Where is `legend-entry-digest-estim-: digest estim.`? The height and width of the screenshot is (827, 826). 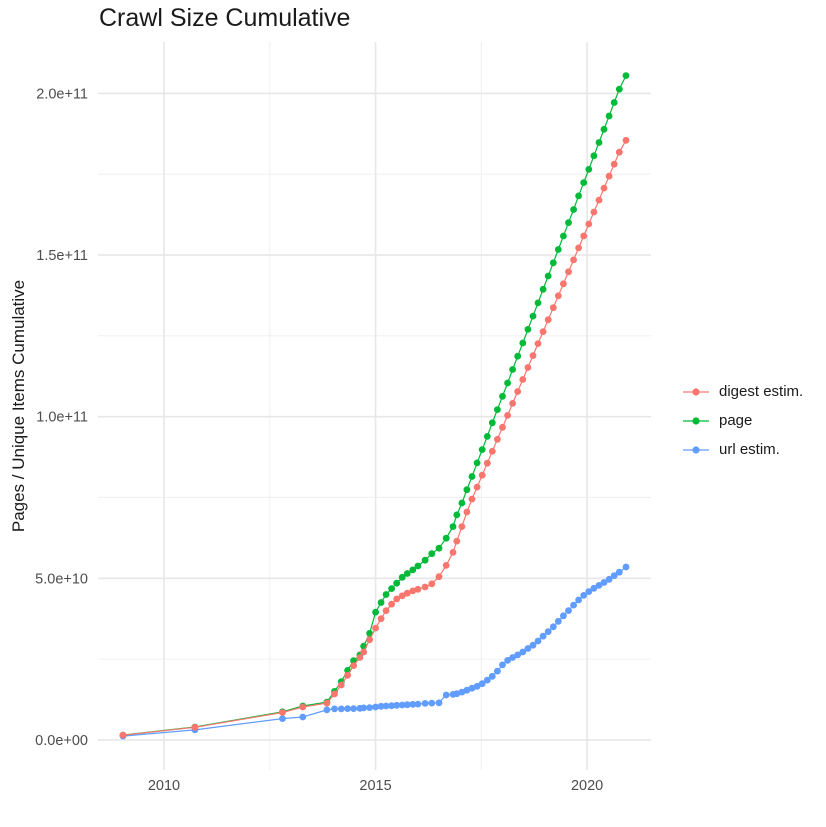 legend-entry-digest-estim-: digest estim. is located at coordinates (743, 391).